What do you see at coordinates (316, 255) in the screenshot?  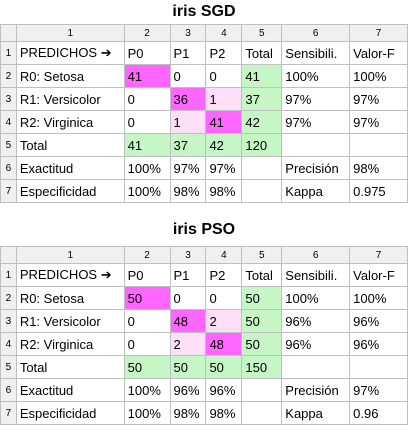 I see `col-number: 6` at bounding box center [316, 255].